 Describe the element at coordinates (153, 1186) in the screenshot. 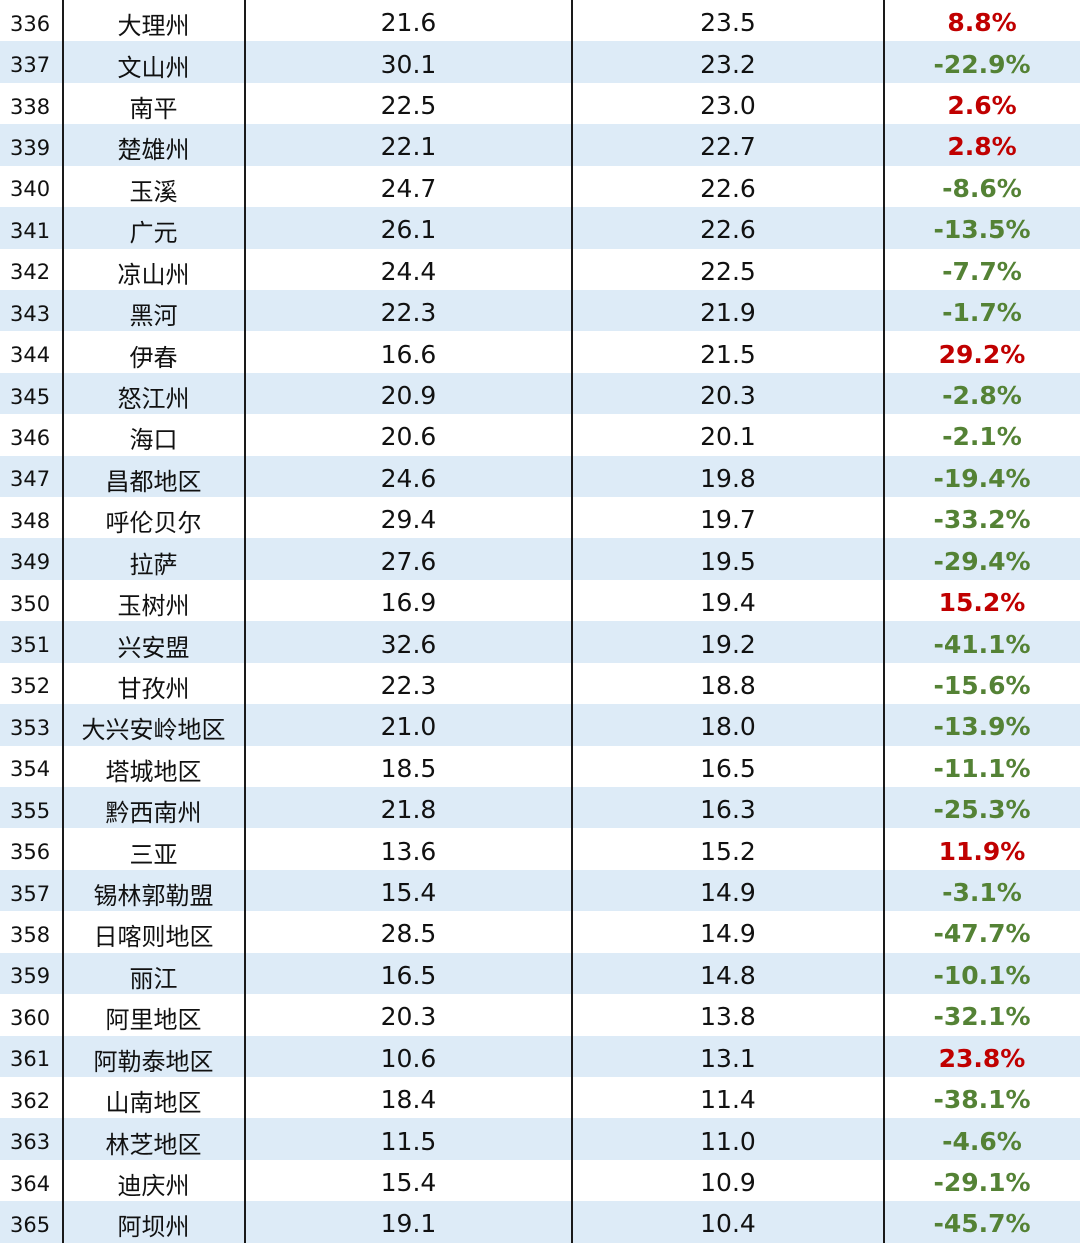

I see `city-cell: 迪庆州` at that location.